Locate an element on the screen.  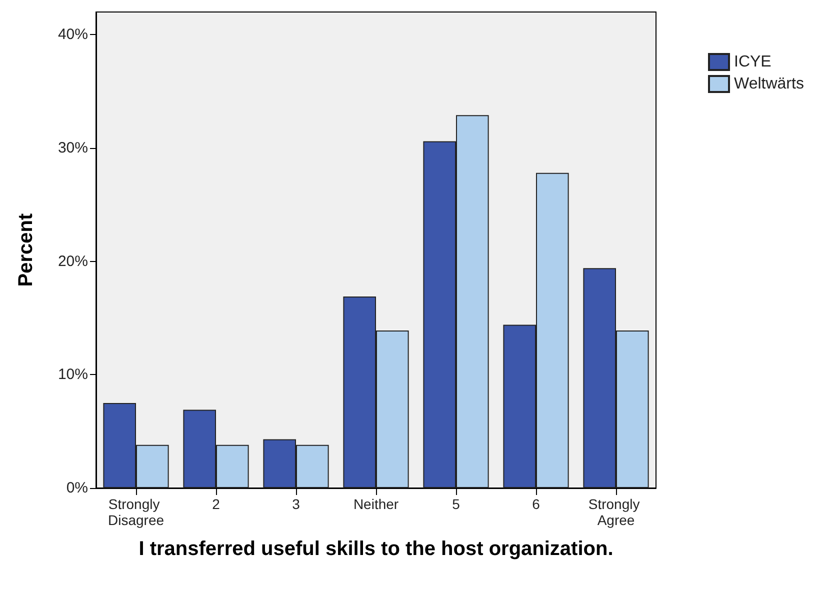
y-tick-label: 30% is located at coordinates (73, 148).